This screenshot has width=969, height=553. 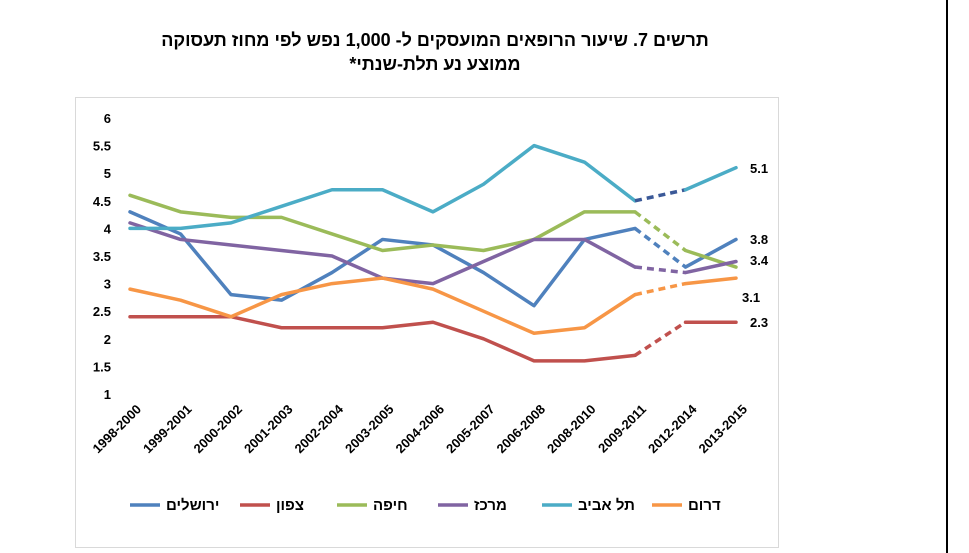 I want to click on data-label-צפון: 2.3, so click(x=759, y=322).